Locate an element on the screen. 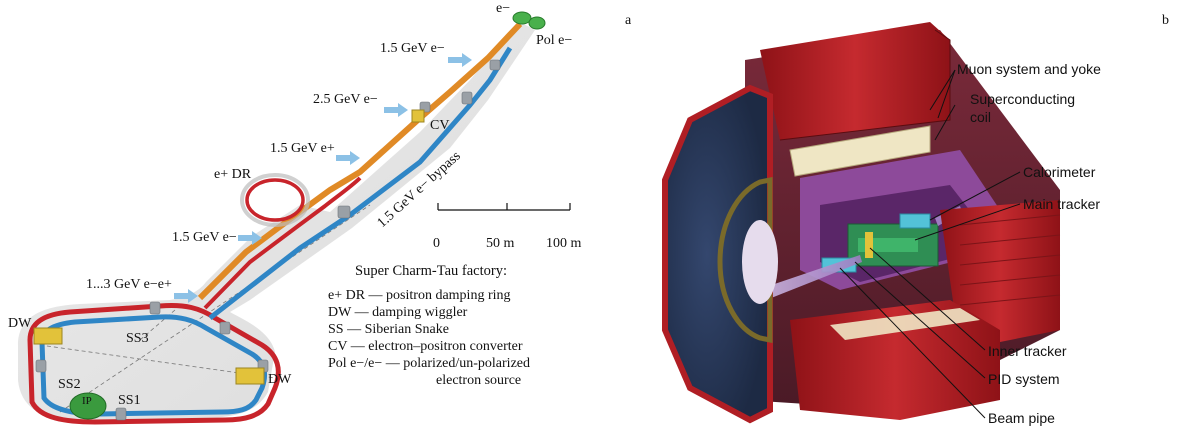 The height and width of the screenshot is (436, 1183). legend-line-6: electron source is located at coordinates (478, 380).